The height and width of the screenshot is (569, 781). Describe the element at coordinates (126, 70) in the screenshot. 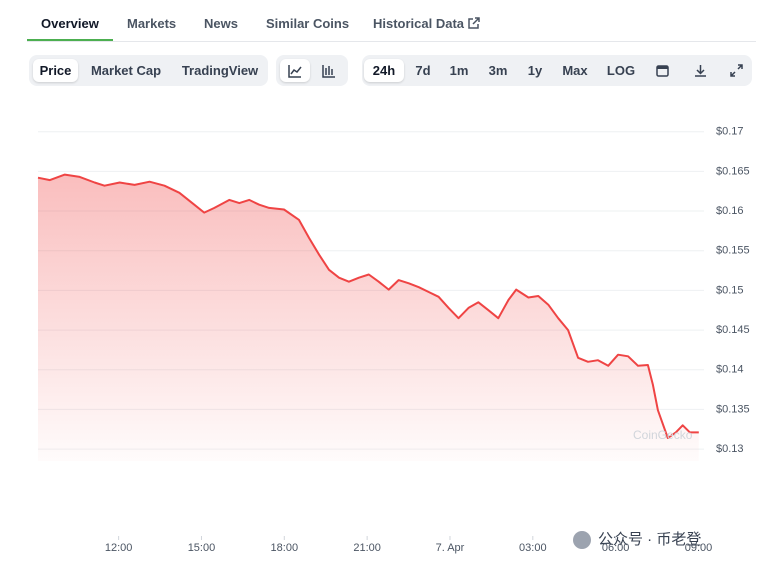

I see `button: Market Cap` at that location.